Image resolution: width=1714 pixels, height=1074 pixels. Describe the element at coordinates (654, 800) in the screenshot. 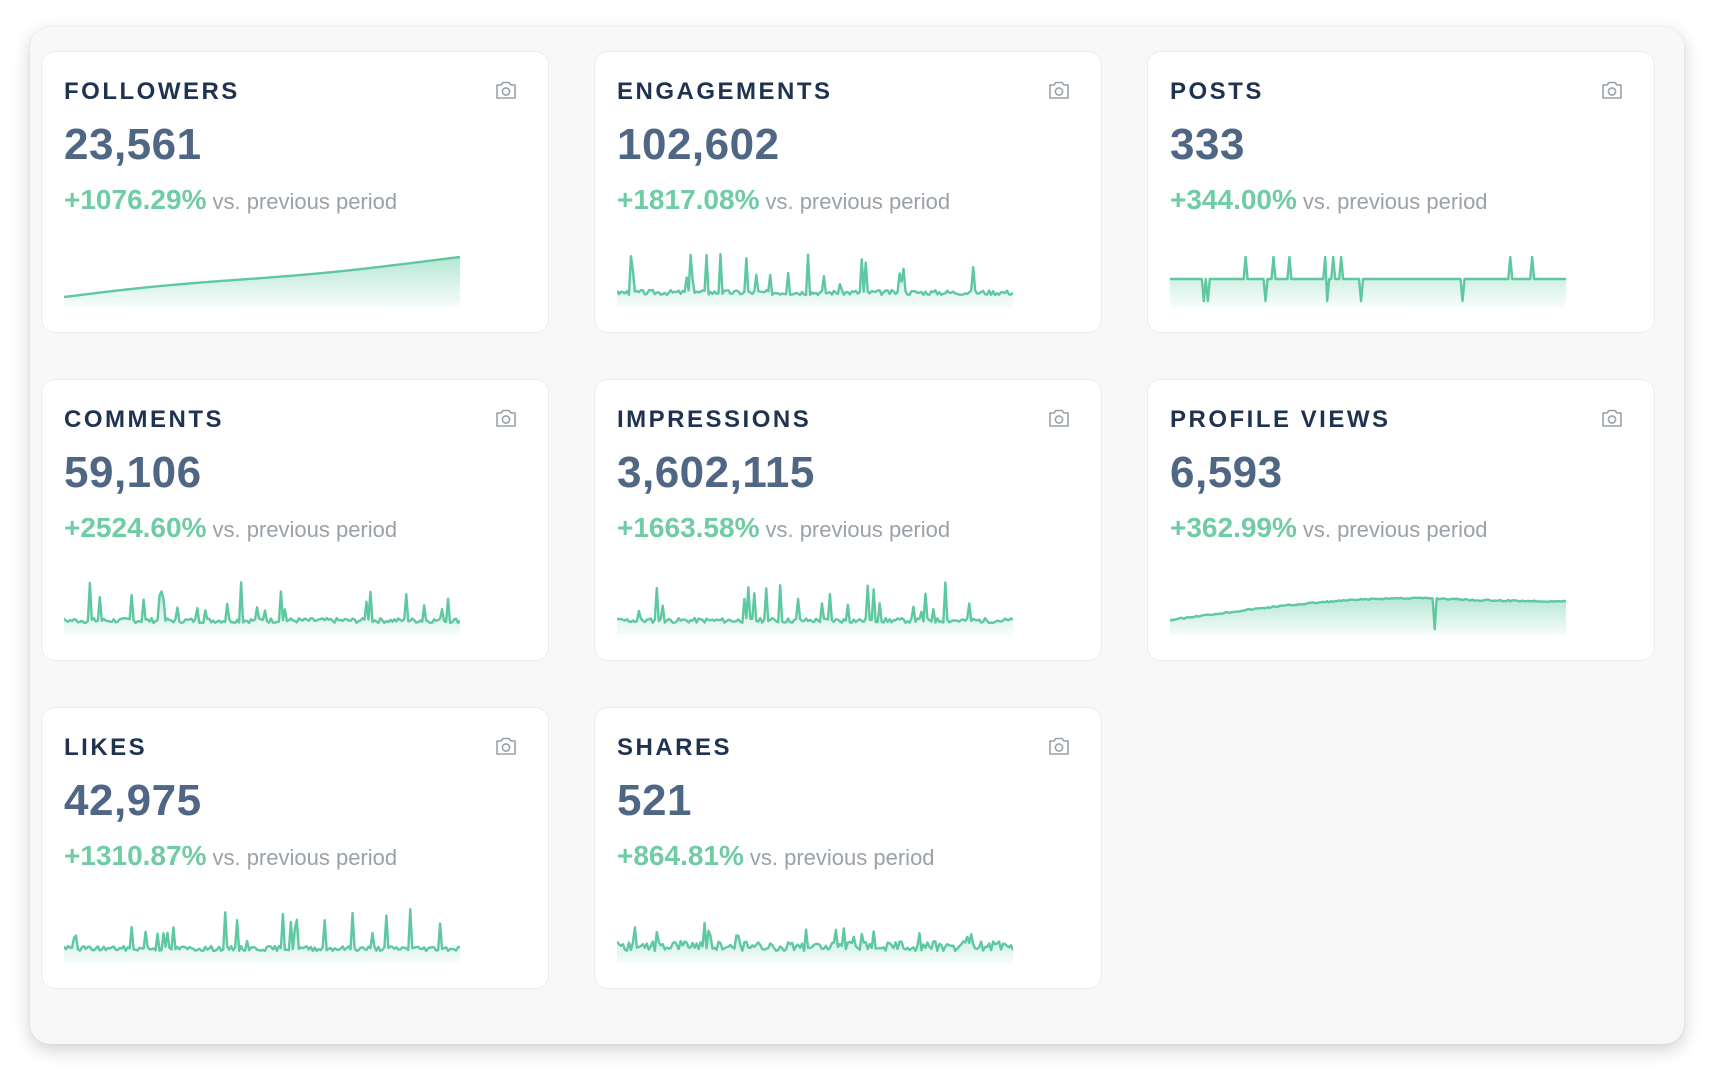

I see `card-value: 521` at that location.